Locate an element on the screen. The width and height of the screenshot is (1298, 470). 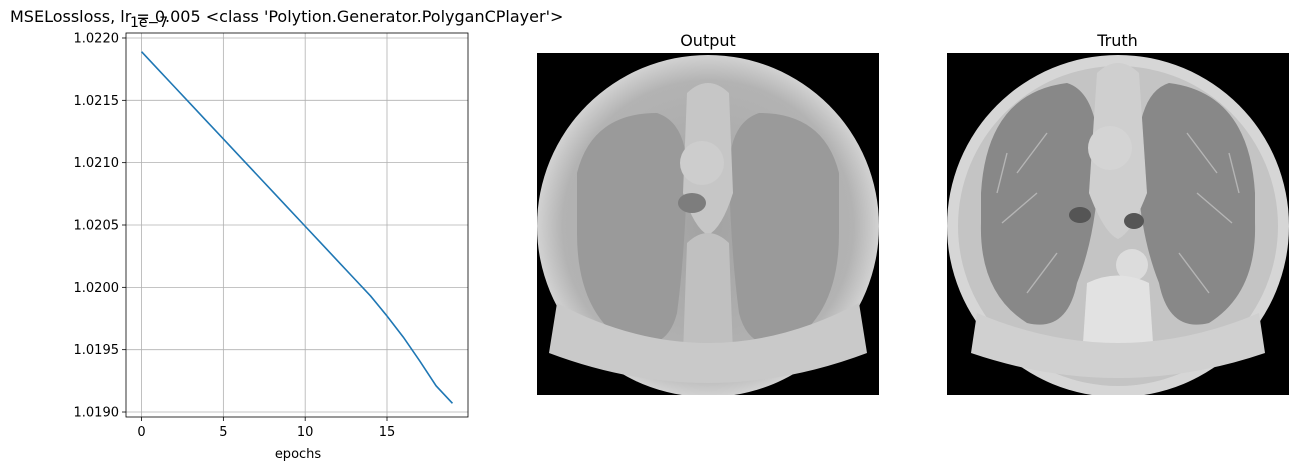
x-tick-label: 15 is located at coordinates (387, 432).